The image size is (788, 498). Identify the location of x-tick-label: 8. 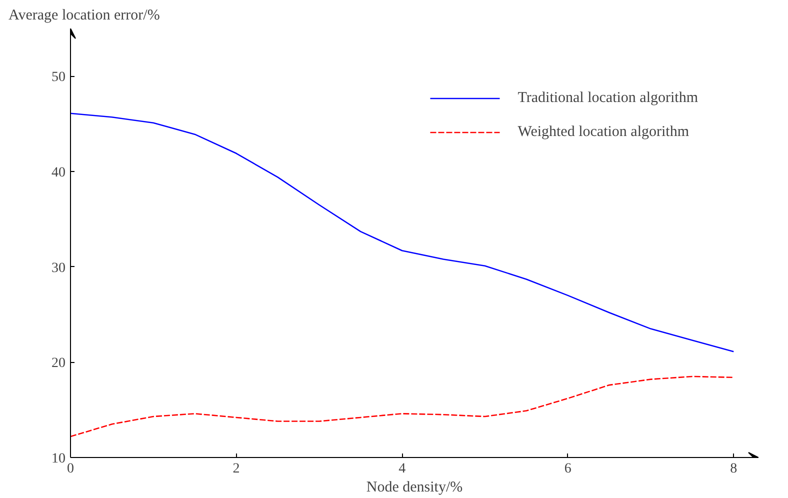
(734, 469).